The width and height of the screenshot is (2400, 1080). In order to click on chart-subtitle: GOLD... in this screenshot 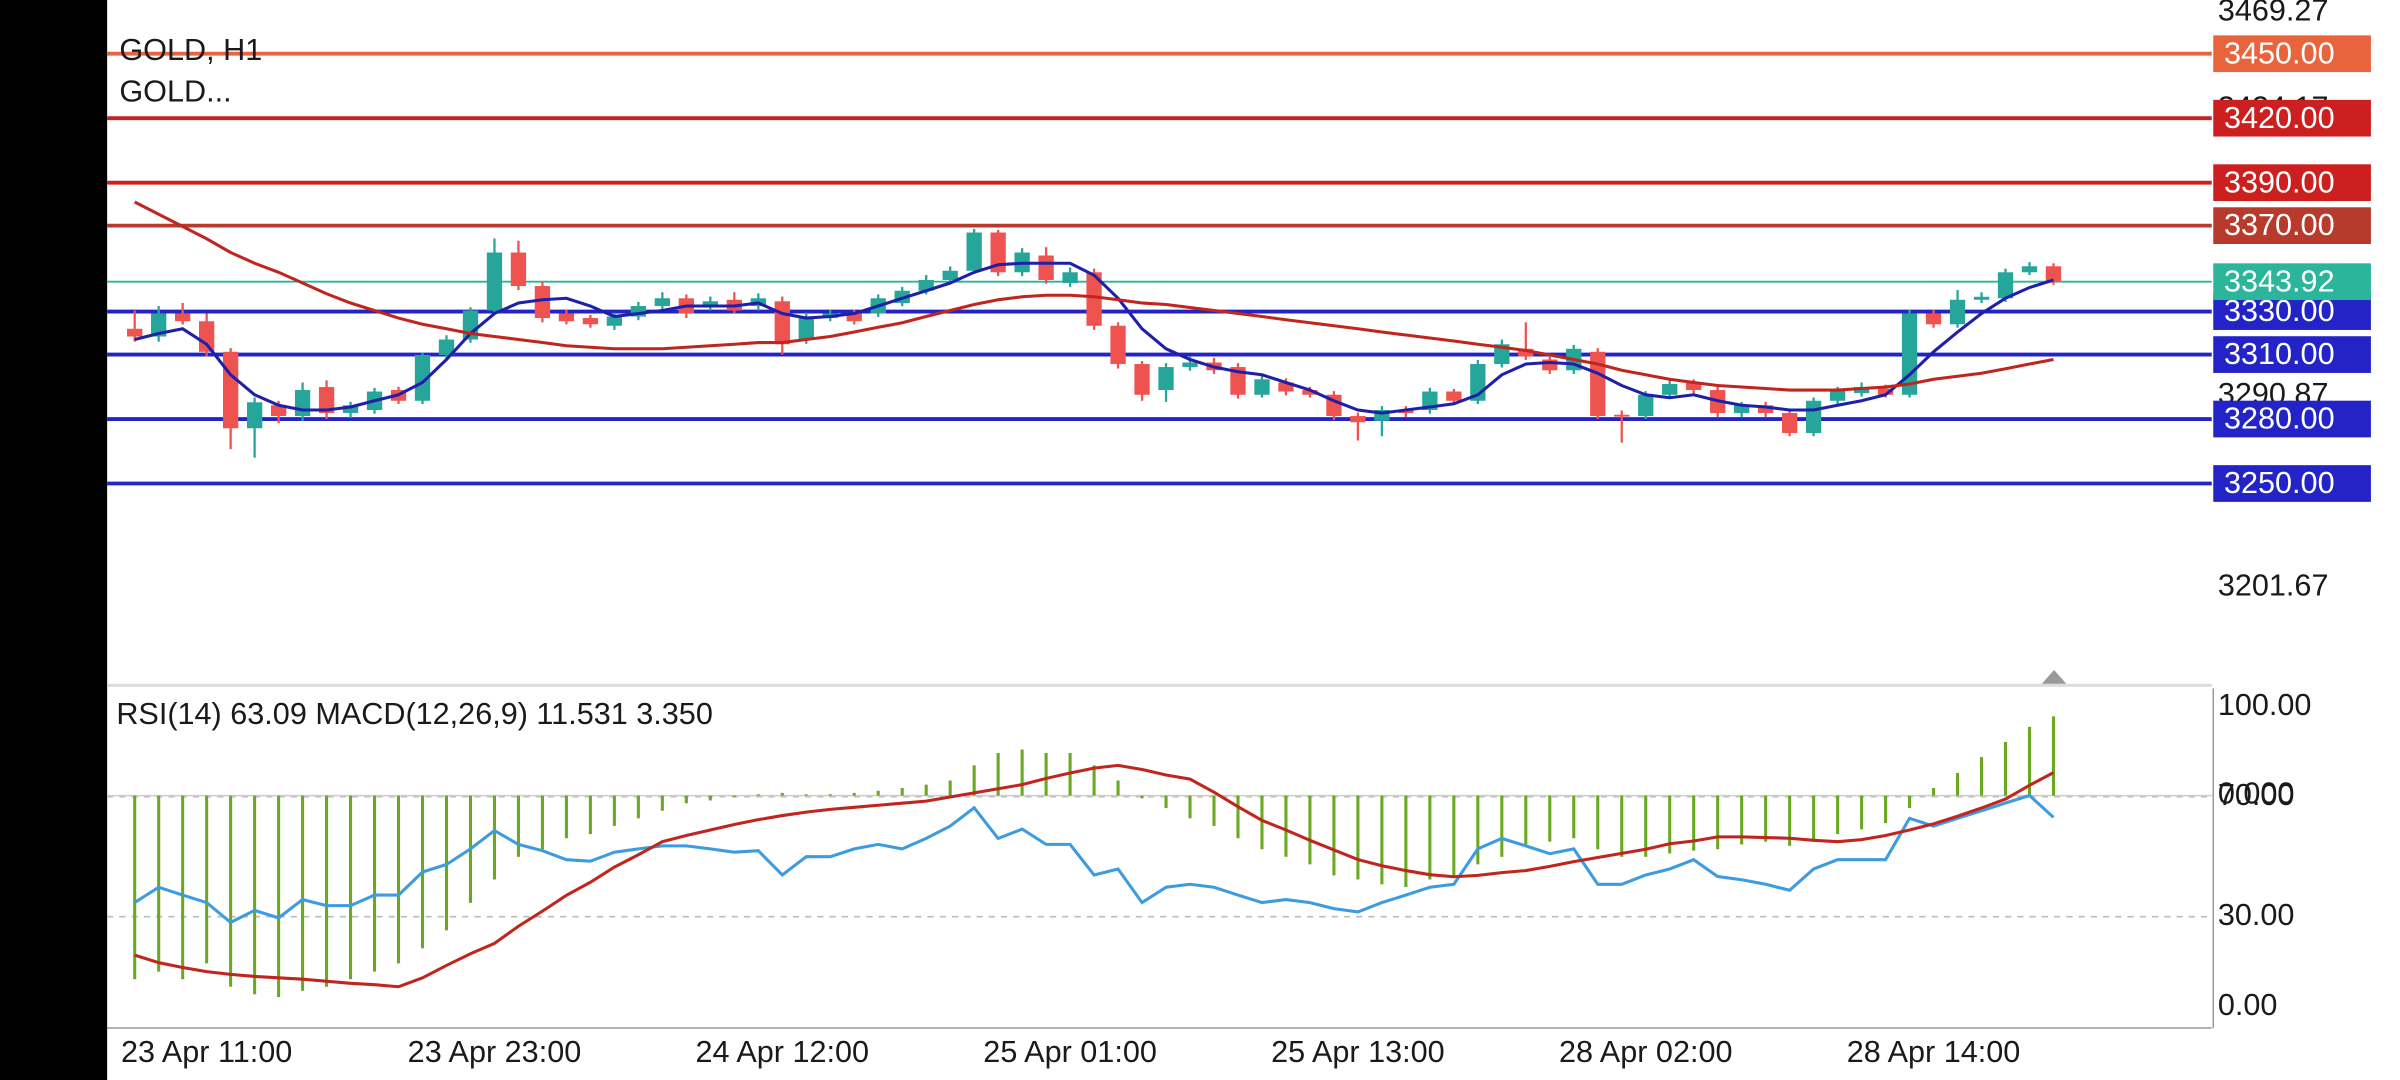, I will do `click(175, 91)`.